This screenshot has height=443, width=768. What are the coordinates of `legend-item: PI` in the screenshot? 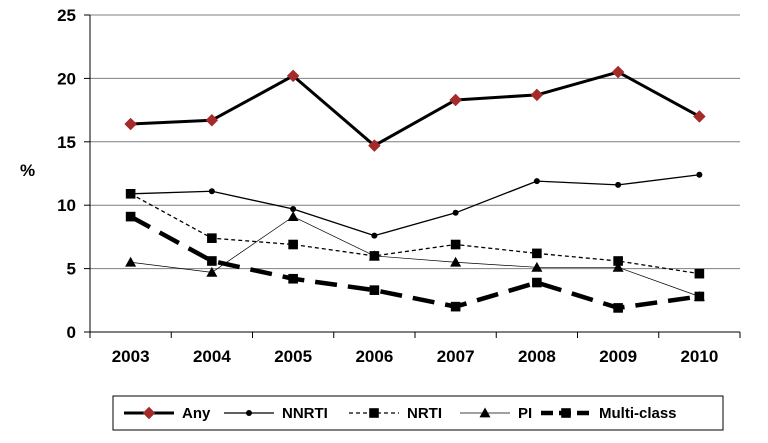 It's located at (496, 413).